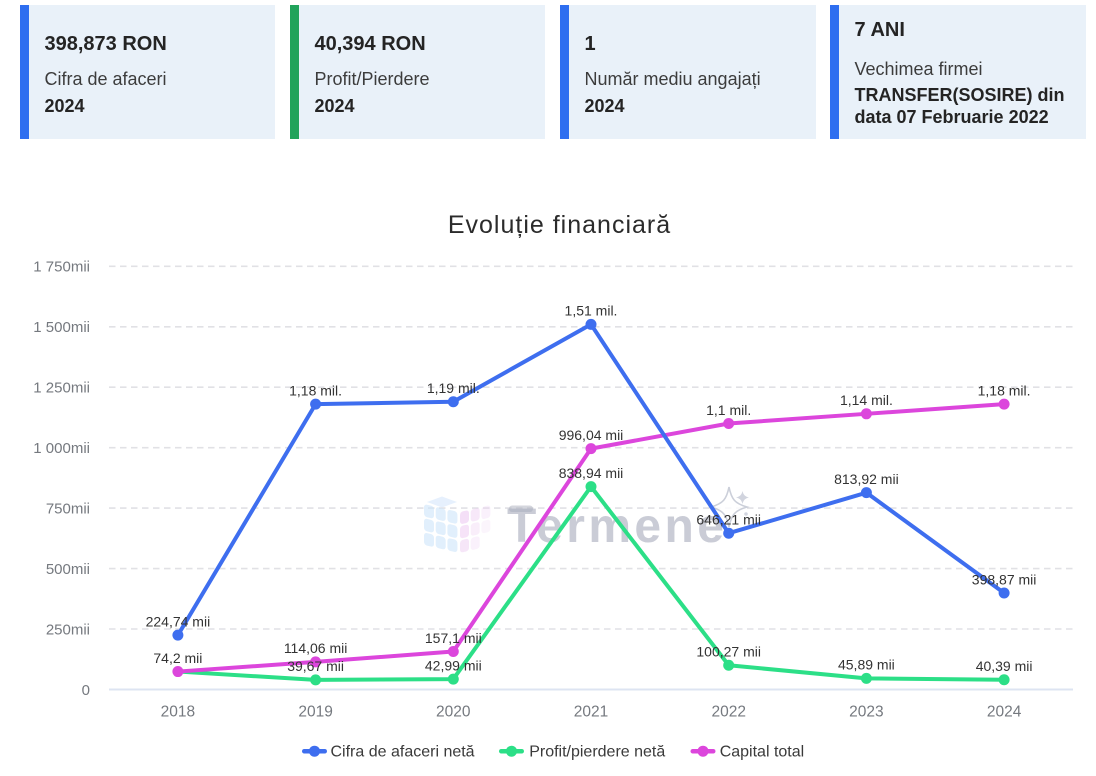  What do you see at coordinates (728, 520) in the screenshot?
I see `svg-text: 646,21 mii` at bounding box center [728, 520].